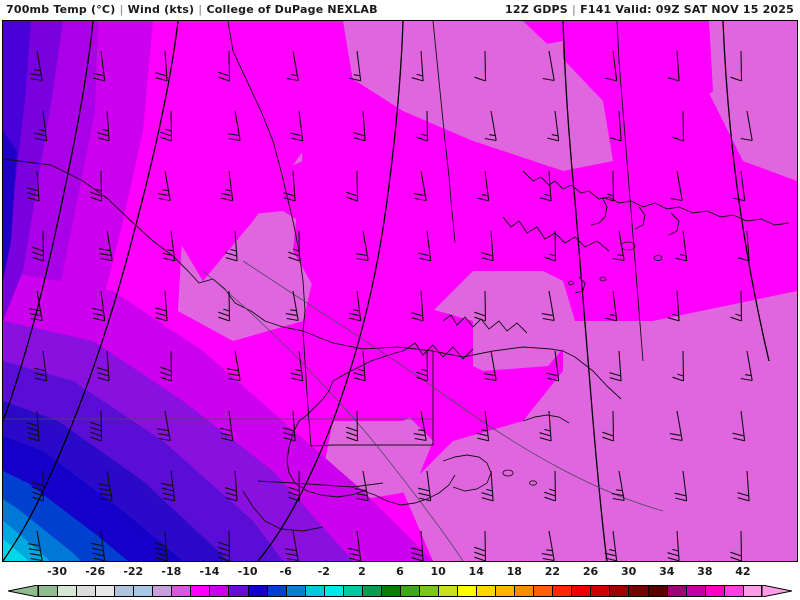 Image resolution: width=800 pixels, height=600 pixels. I want to click on colorbar-tick-label: -10, so click(247, 571).